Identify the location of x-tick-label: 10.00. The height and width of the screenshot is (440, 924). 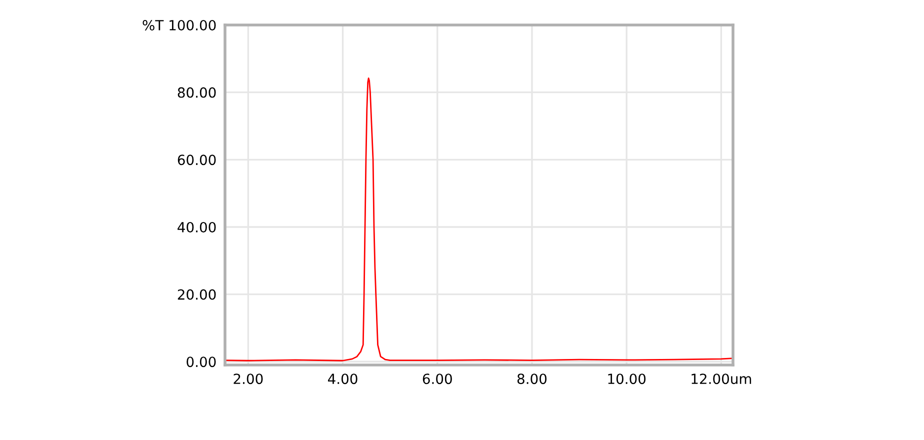
(627, 379).